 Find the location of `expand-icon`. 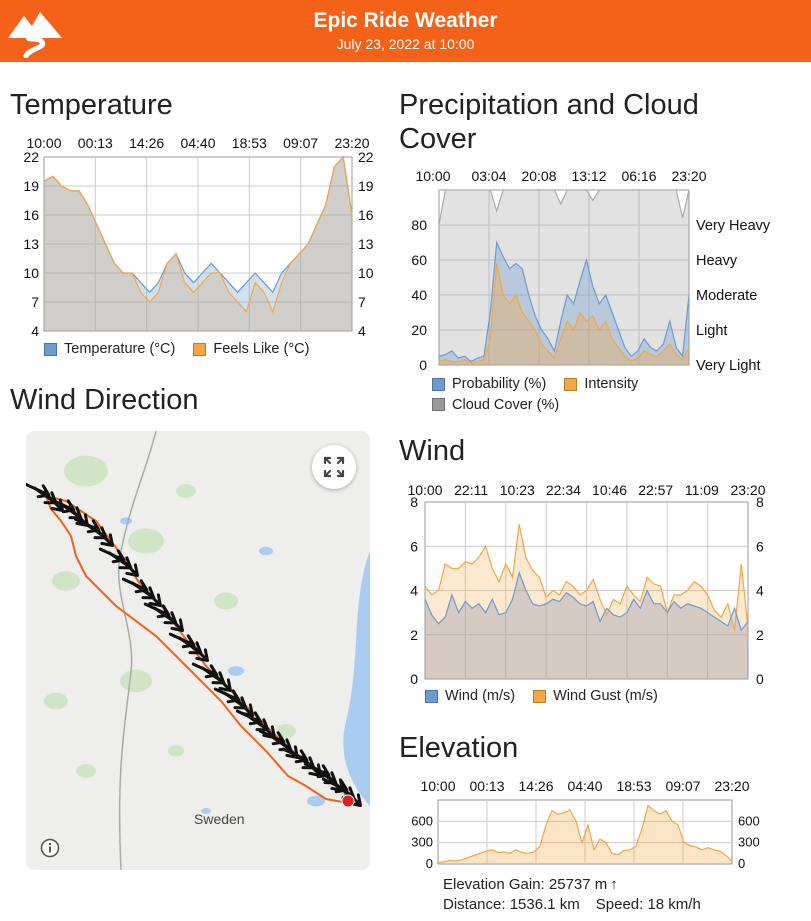

expand-icon is located at coordinates (334, 467).